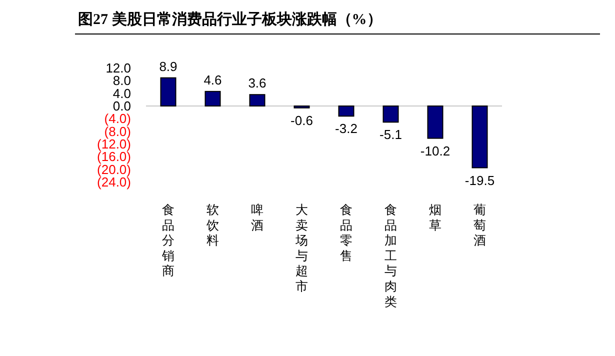 Image resolution: width=615 pixels, height=356 pixels. Describe the element at coordinates (435, 217) in the screenshot. I see `x-tick-label: 烟草` at that location.